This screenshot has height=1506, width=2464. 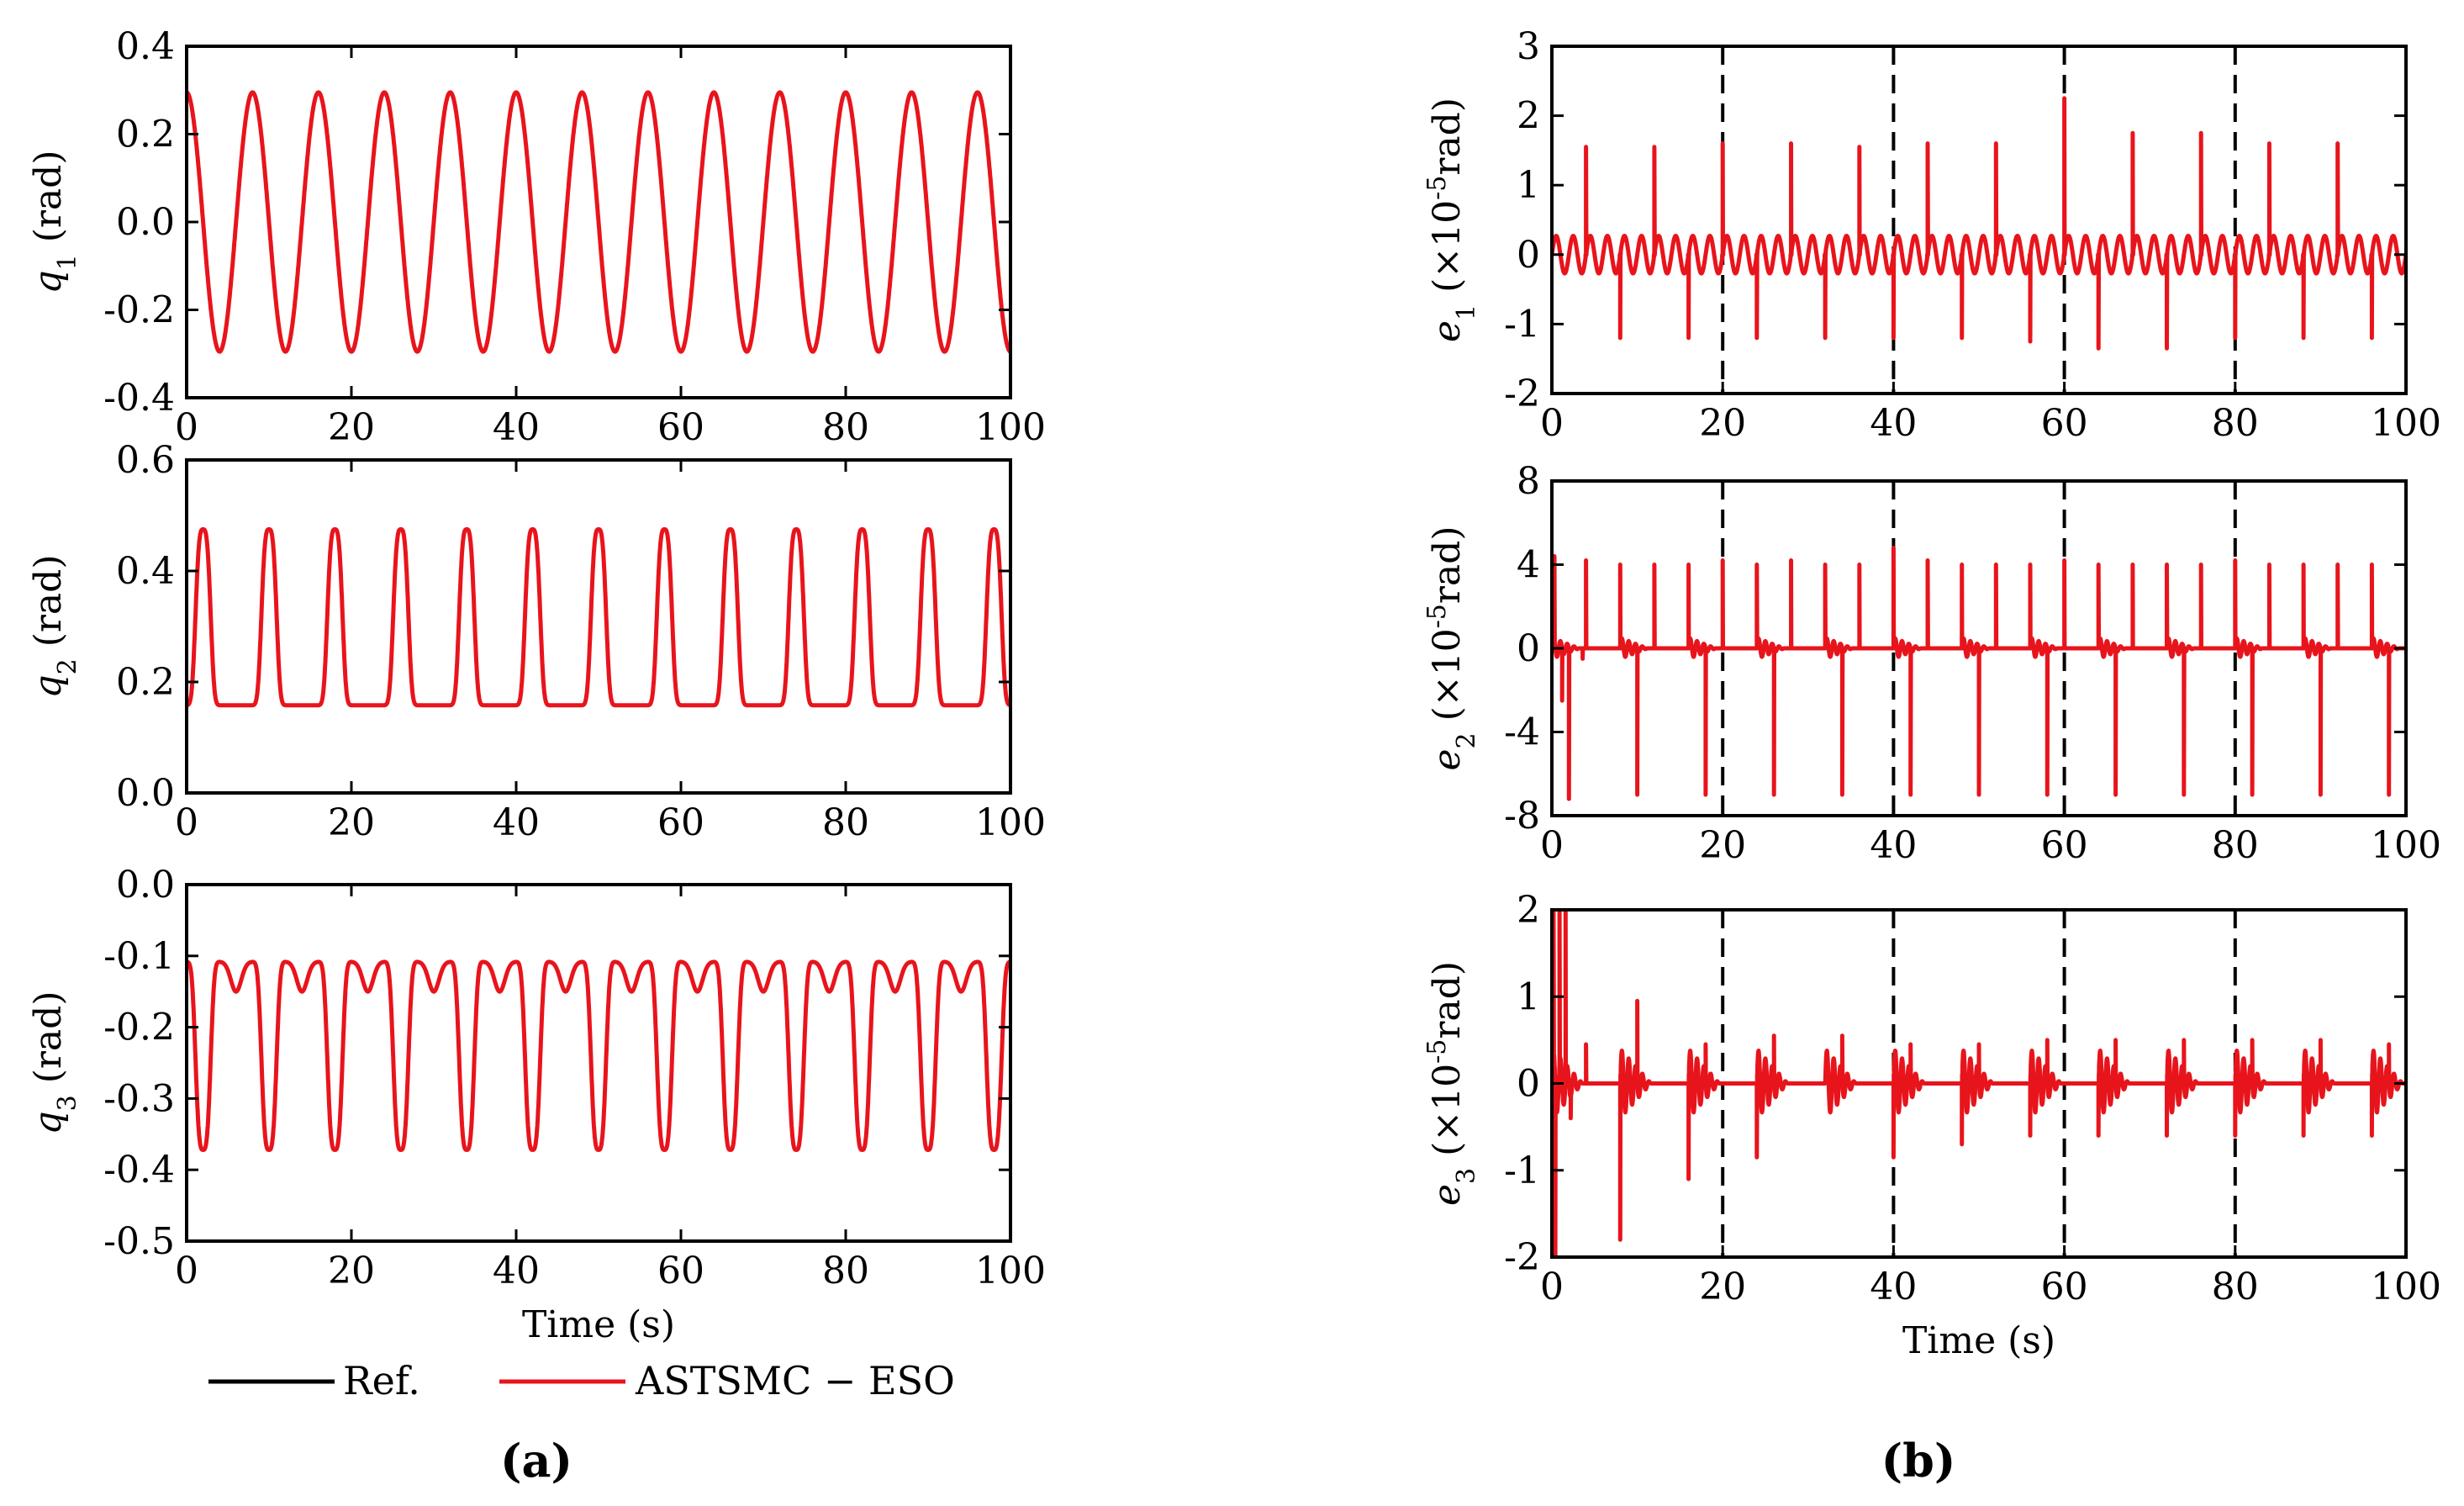 What do you see at coordinates (1447, 1195) in the screenshot?
I see `y-label-symbol: e` at bounding box center [1447, 1195].